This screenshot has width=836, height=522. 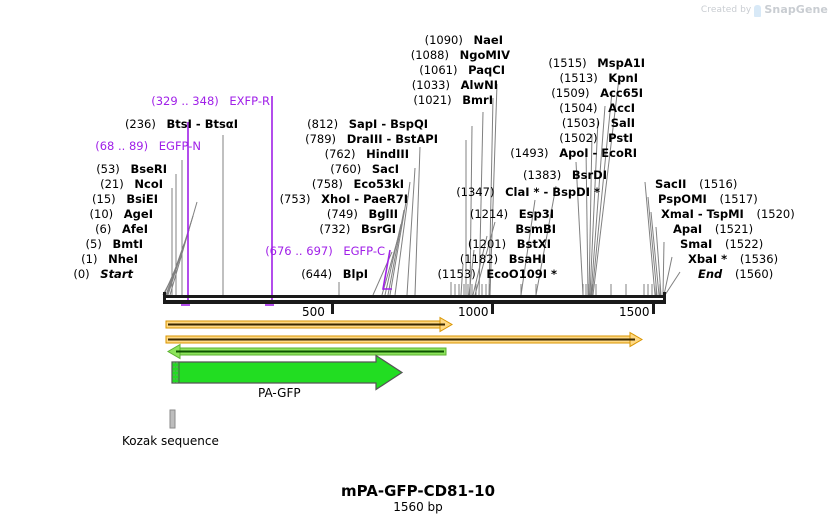 I want to click on watermark-brand: SnapGene, so click(x=796, y=9).